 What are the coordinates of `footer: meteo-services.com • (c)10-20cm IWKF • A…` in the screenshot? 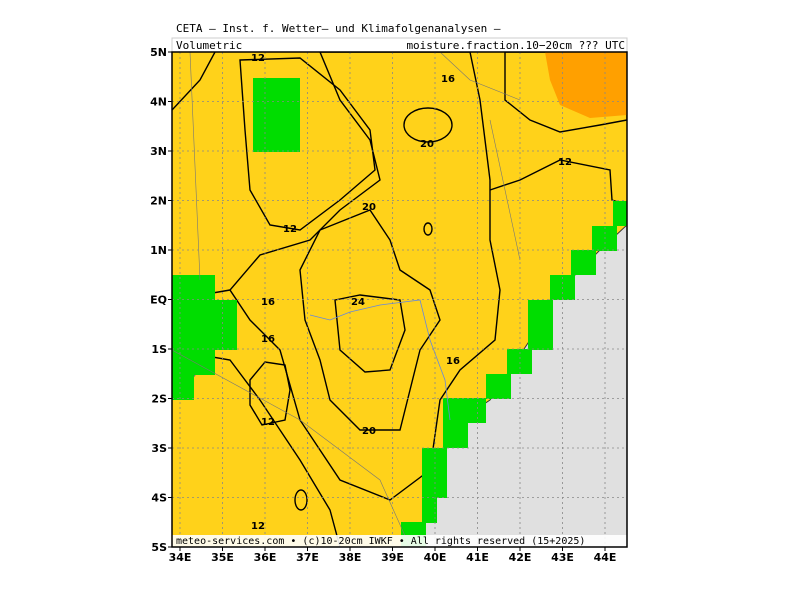 It's located at (380, 541).